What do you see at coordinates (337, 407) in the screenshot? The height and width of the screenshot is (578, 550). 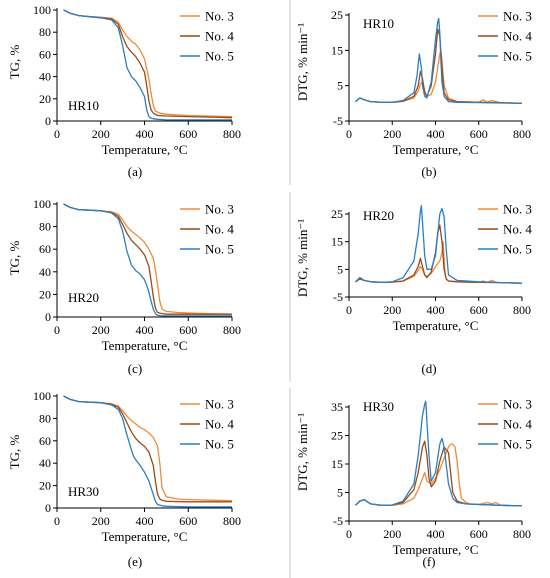 I see `y-tick-label: 35` at bounding box center [337, 407].